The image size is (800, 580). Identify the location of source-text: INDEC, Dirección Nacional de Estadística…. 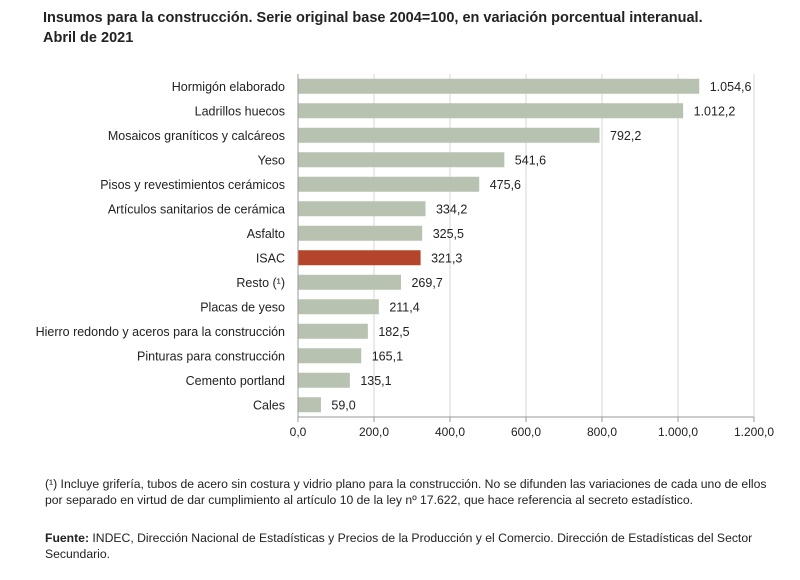
(399, 546).